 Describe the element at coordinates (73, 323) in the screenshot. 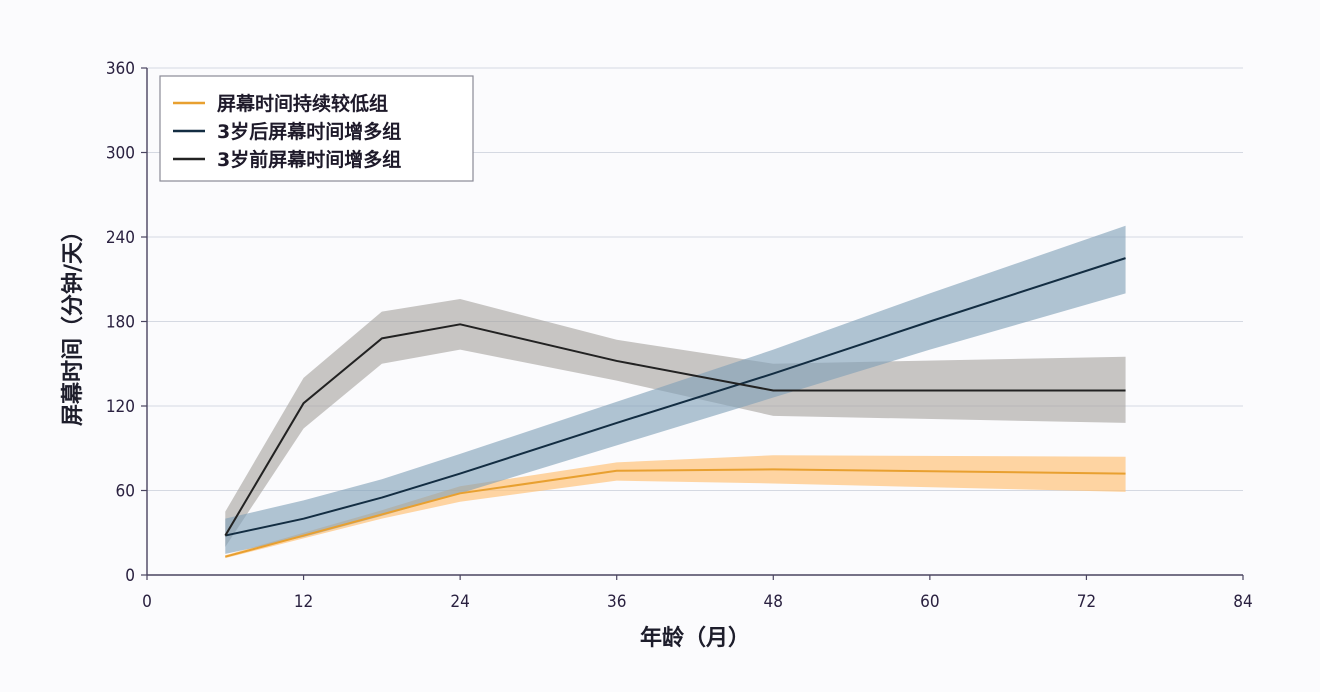

I see `y-axis-title: 屏幕时间（分钟/天）` at that location.